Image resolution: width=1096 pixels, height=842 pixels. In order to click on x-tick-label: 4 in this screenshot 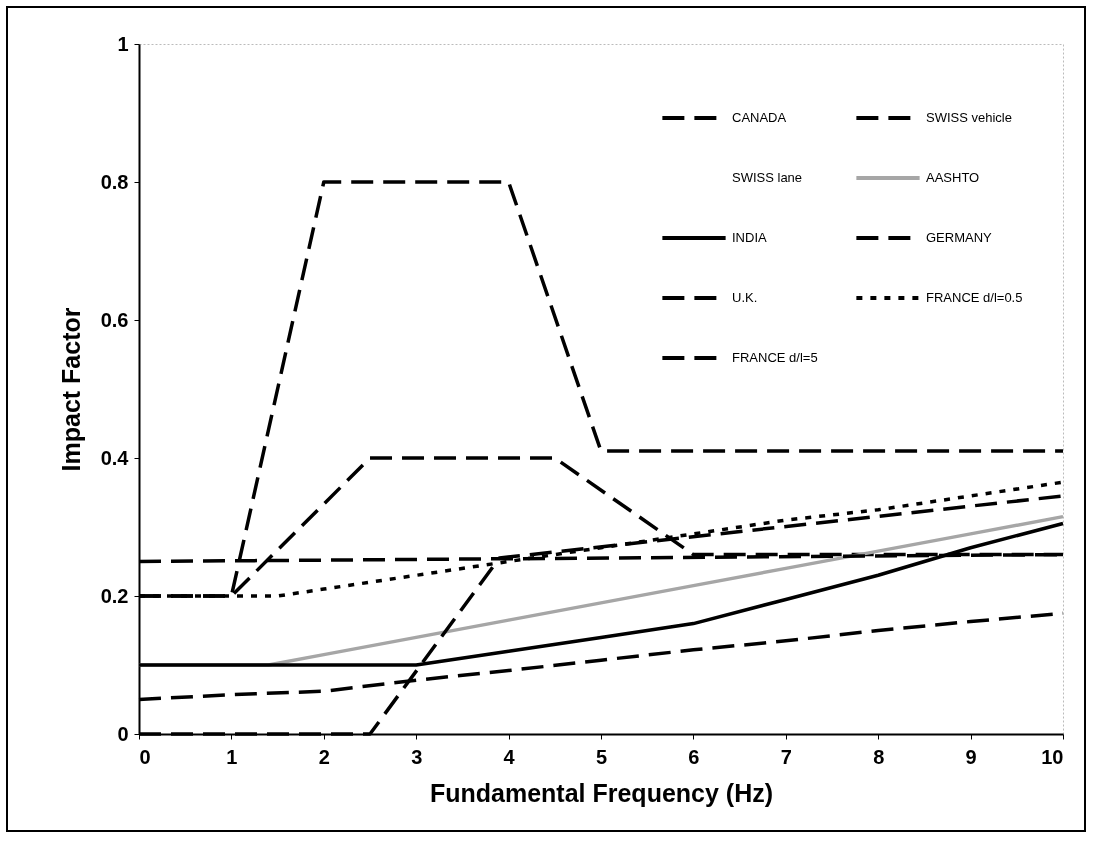, I will do `click(509, 756)`.